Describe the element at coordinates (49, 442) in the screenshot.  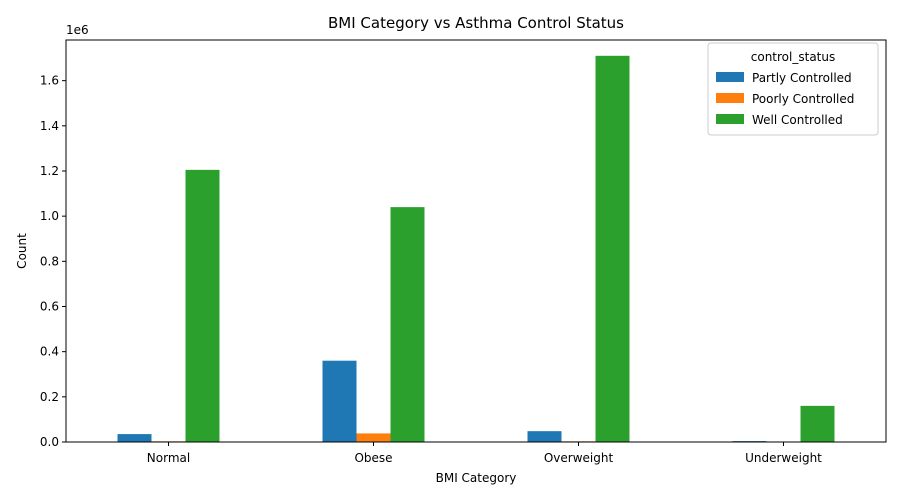
I see `y-tick-label: 0.0` at that location.